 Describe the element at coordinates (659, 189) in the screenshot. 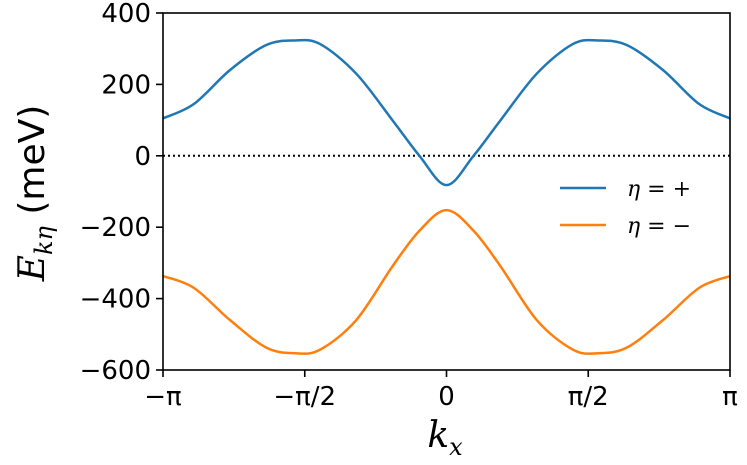

I see `legend-label-eta-plus: η = +` at that location.